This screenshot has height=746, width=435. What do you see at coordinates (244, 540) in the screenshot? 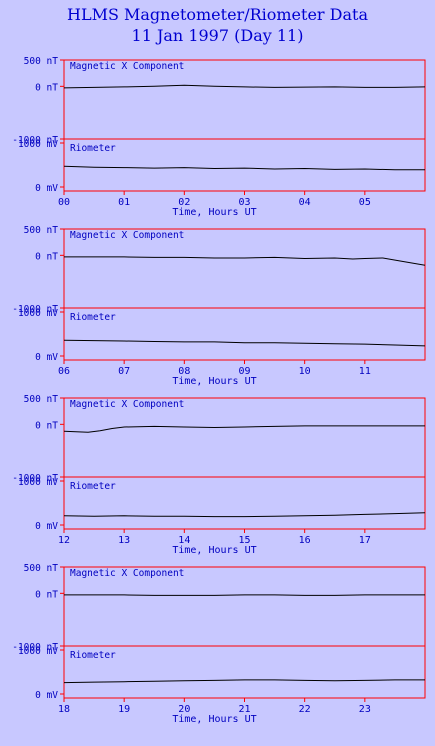
I see `x-tick-label: 15` at bounding box center [244, 540].